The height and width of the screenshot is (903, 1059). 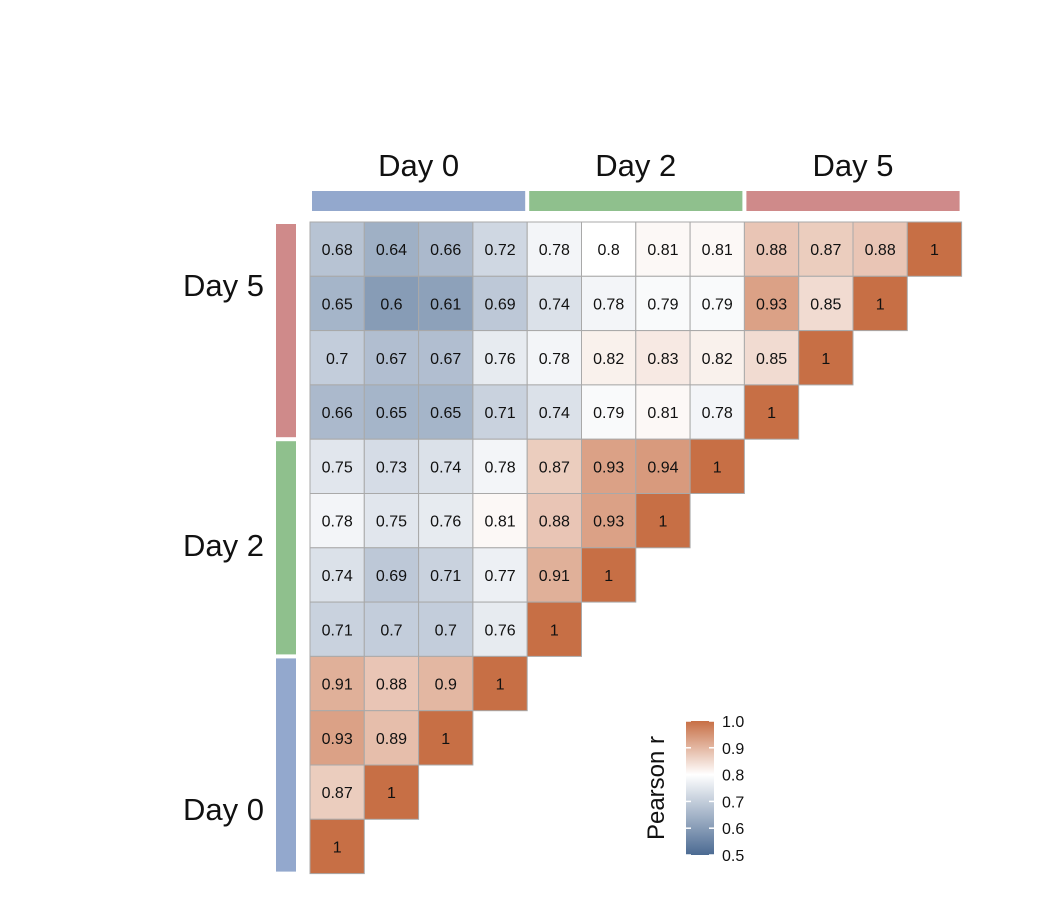 I want to click on heatmap-cell-label: 0.81, so click(x=662, y=250).